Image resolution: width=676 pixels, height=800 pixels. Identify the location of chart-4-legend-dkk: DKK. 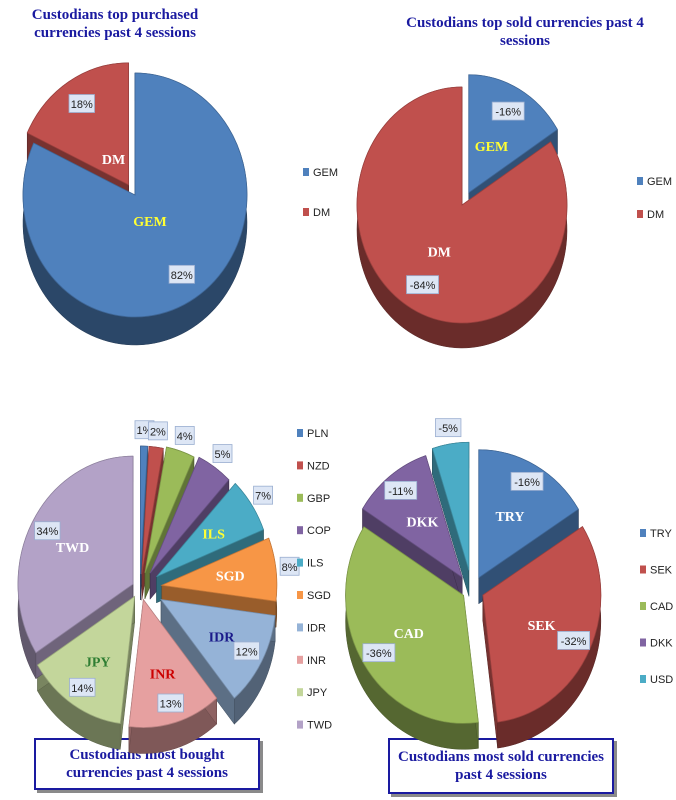
(656, 644).